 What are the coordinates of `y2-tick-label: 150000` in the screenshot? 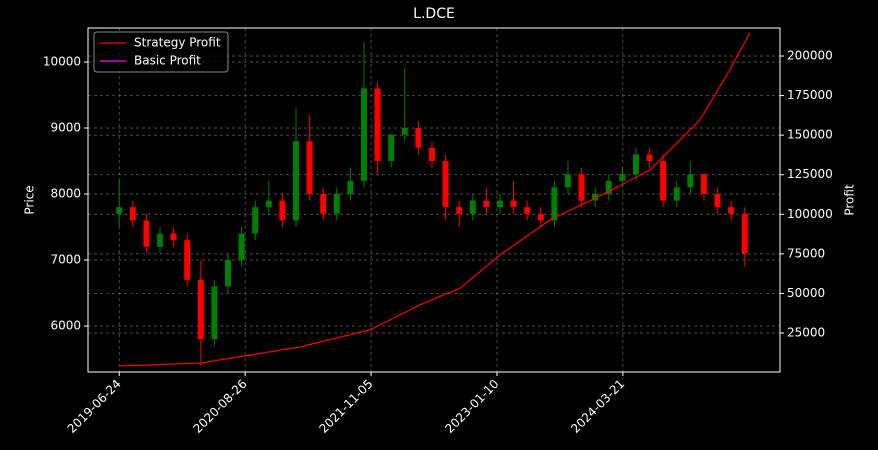 It's located at (810, 135).